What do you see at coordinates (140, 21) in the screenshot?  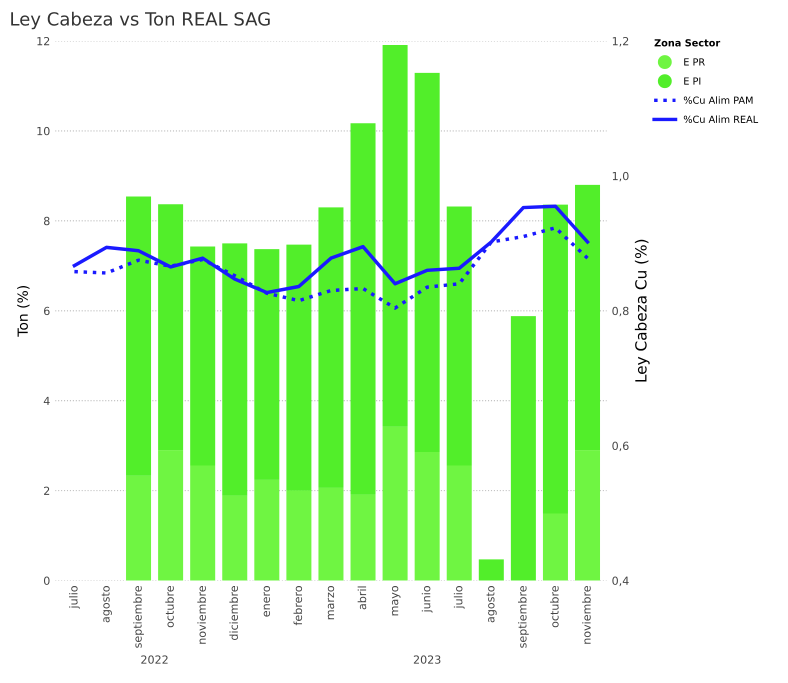 I see `chart-title: Ley Cabeza vs Ton REAL SAG` at bounding box center [140, 21].